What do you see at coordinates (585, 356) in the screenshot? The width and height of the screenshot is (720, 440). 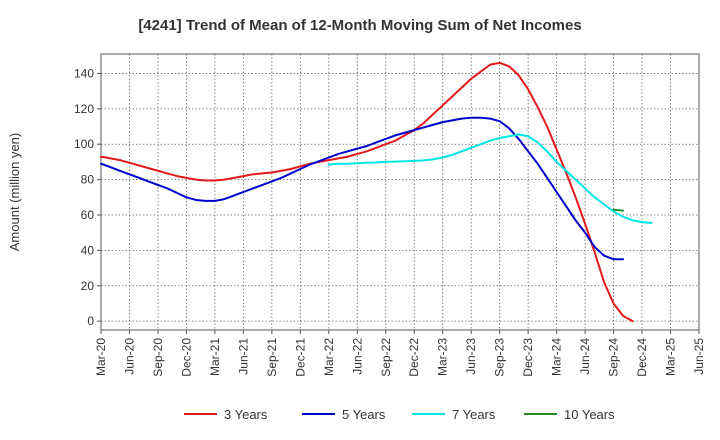 I see `x-tick-label: Jun-24` at bounding box center [585, 356].